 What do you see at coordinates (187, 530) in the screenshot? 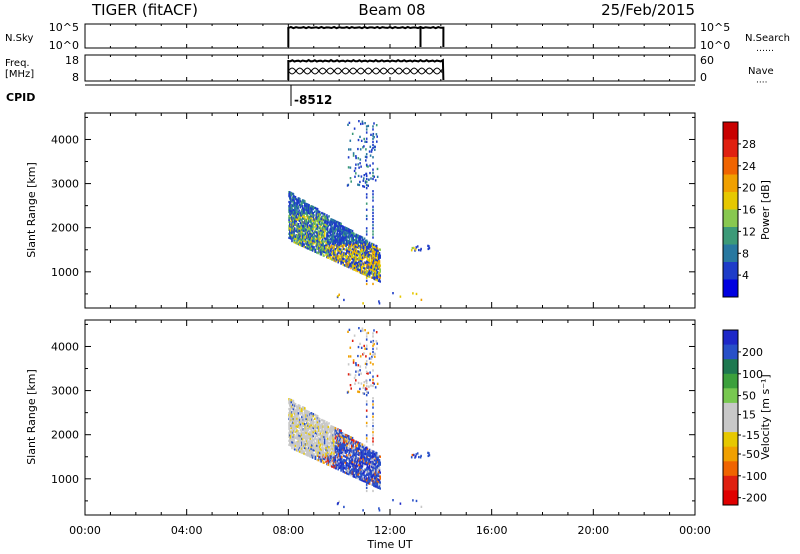
I see `xtick-0400: 04:00` at bounding box center [187, 530].